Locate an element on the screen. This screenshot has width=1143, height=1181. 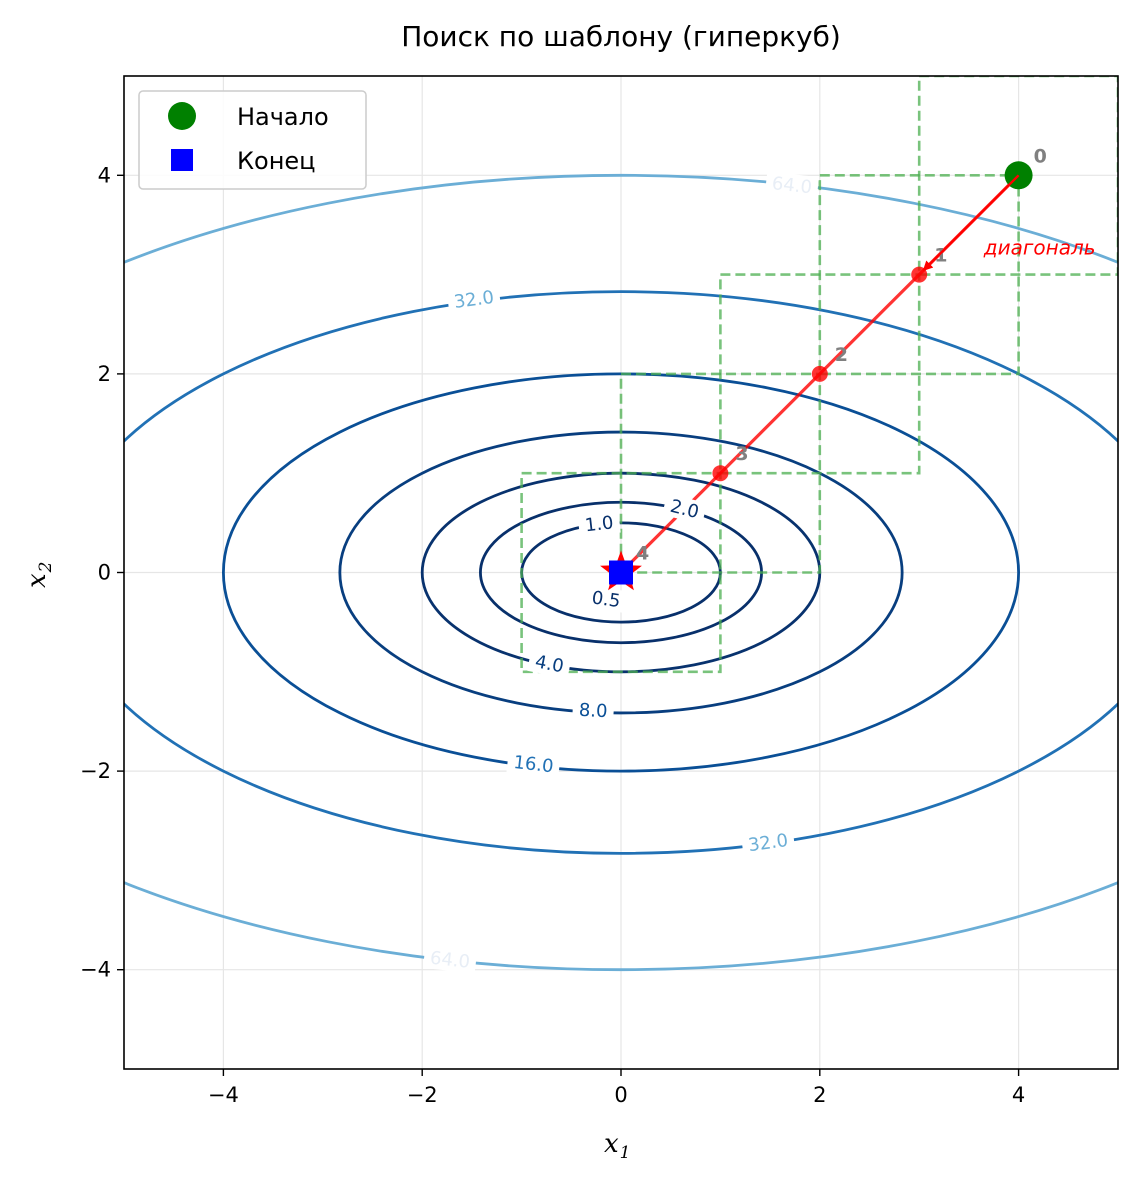
x-axis-label-sub: 1 is located at coordinates (625, 1153).